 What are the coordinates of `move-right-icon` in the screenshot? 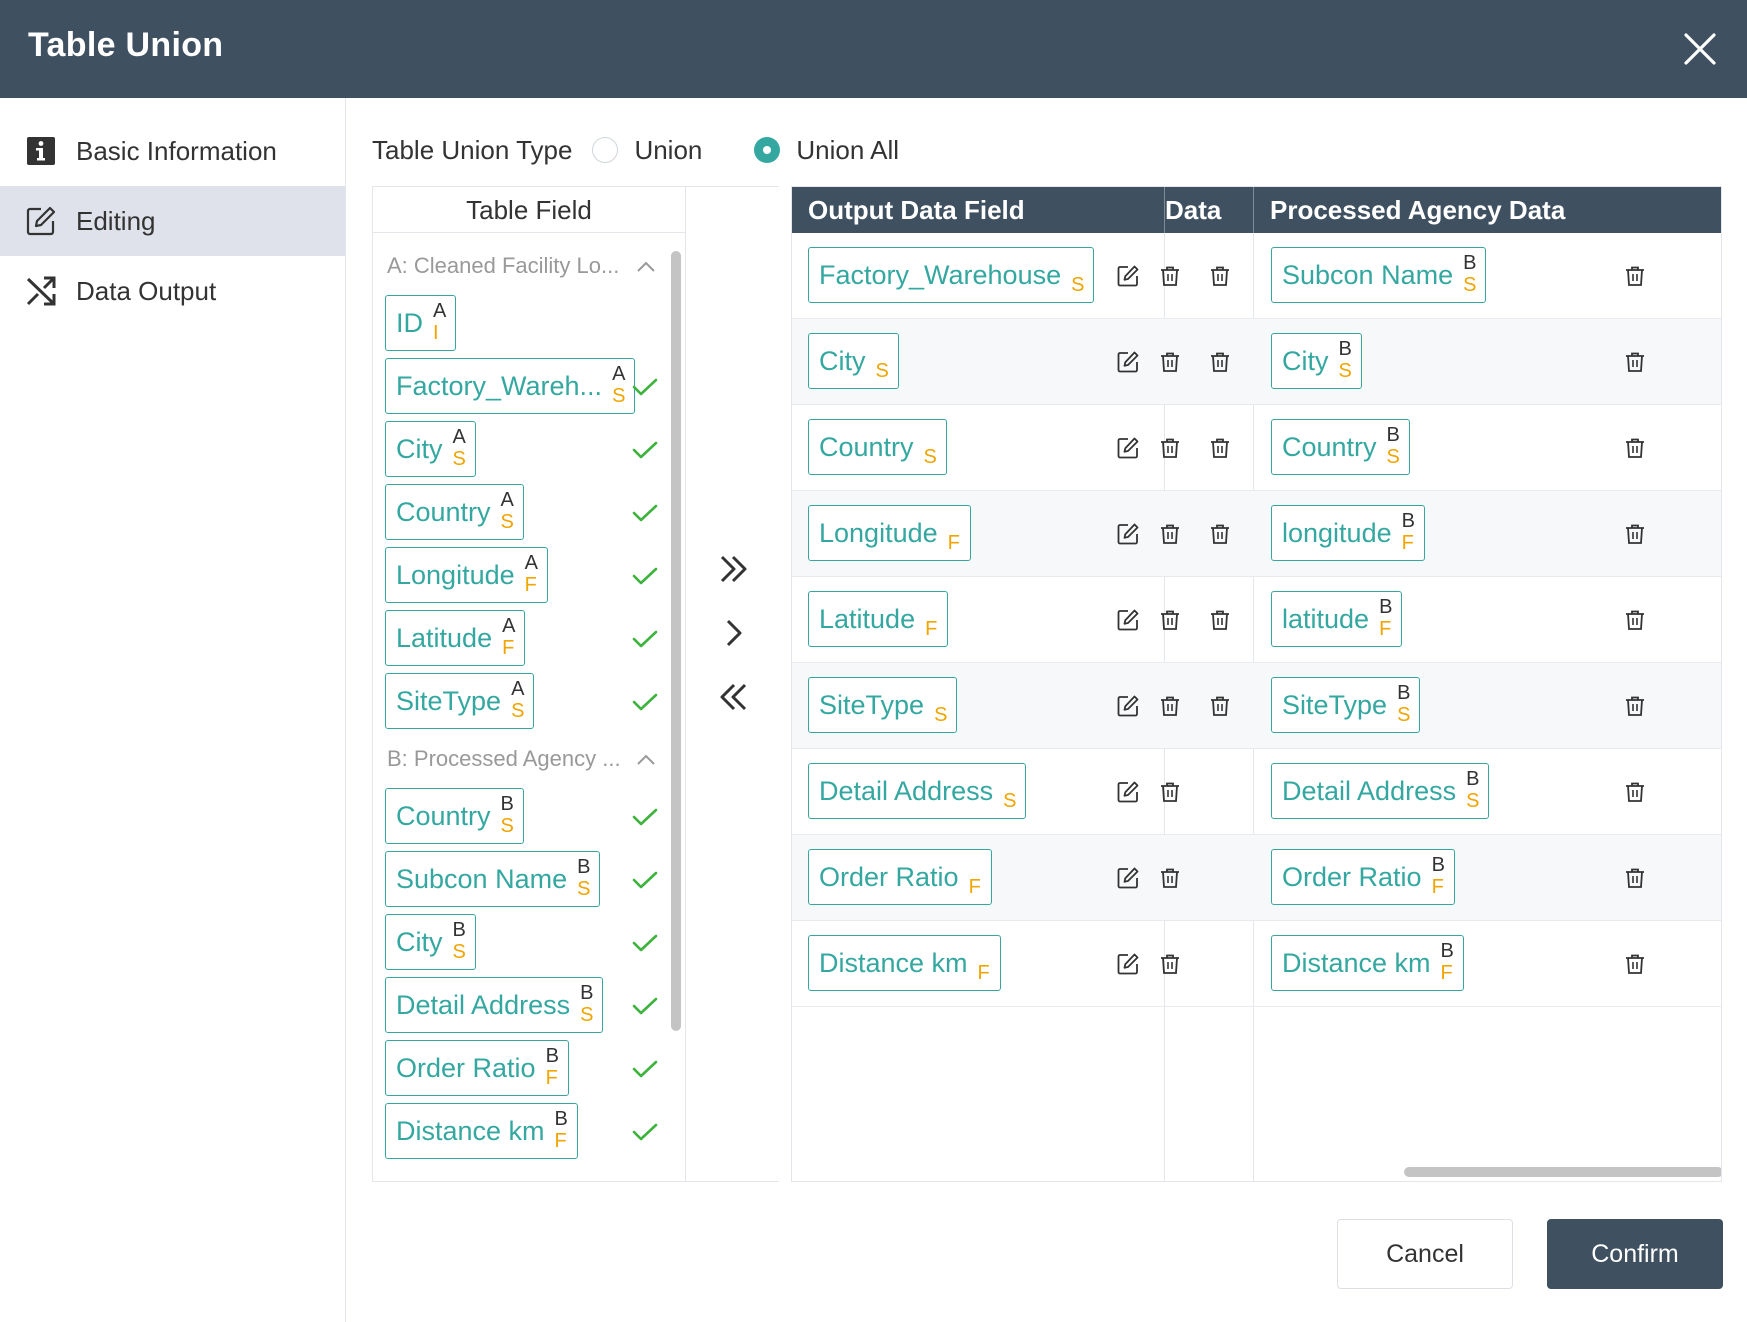 It's located at (734, 633).